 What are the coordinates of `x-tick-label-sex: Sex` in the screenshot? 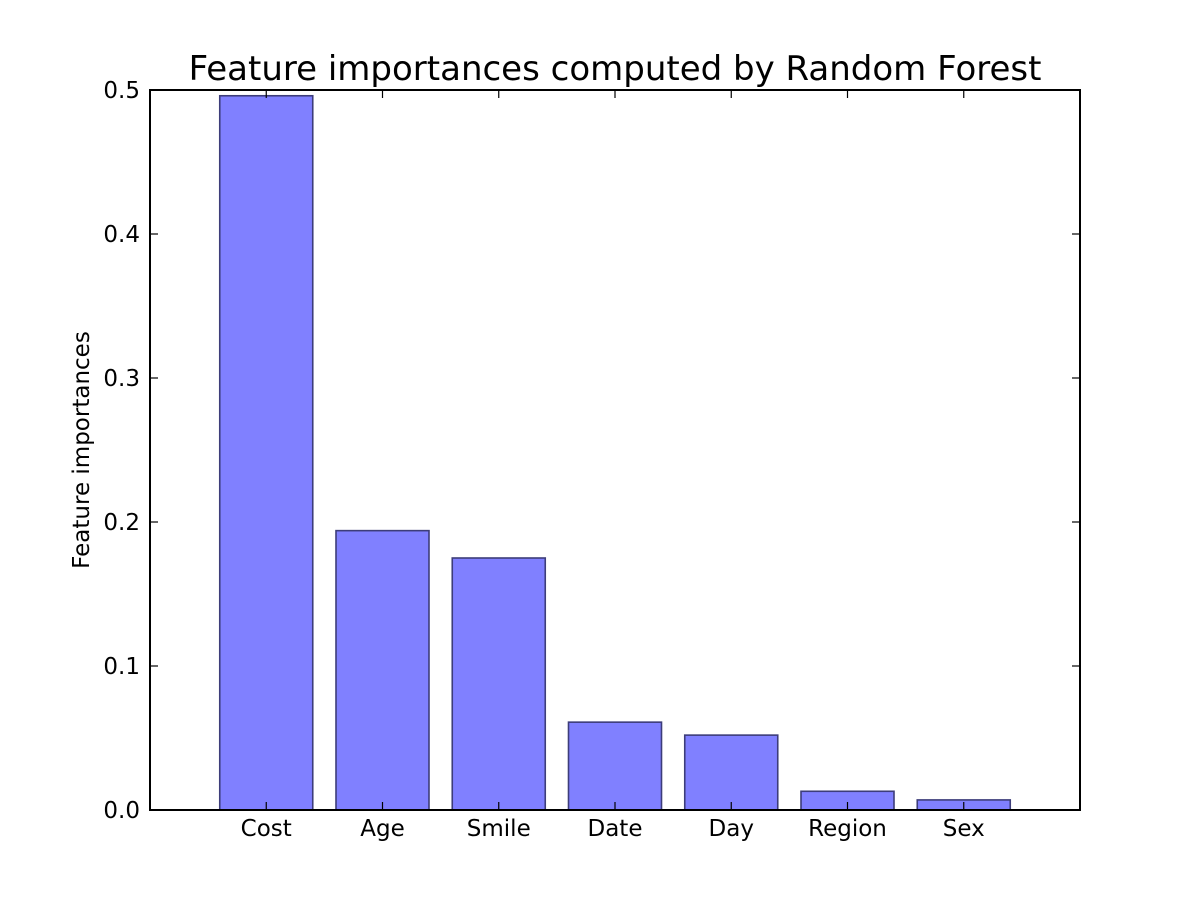 It's located at (964, 829).